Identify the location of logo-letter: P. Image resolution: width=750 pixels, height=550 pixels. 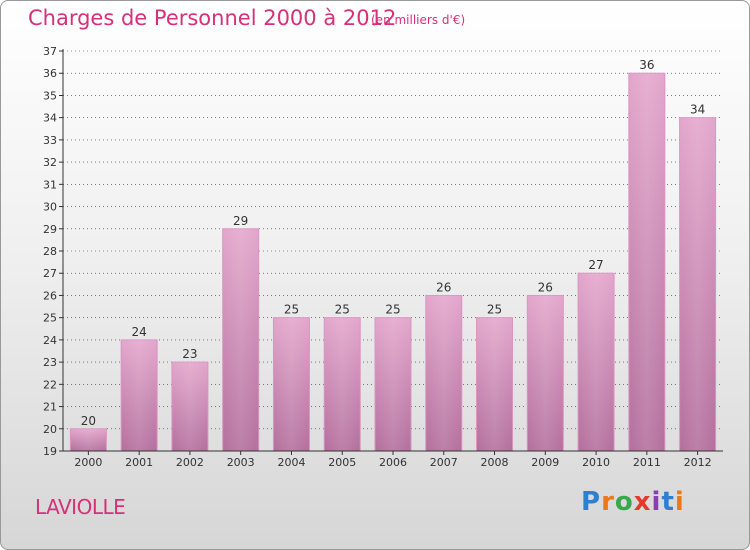
(591, 502).